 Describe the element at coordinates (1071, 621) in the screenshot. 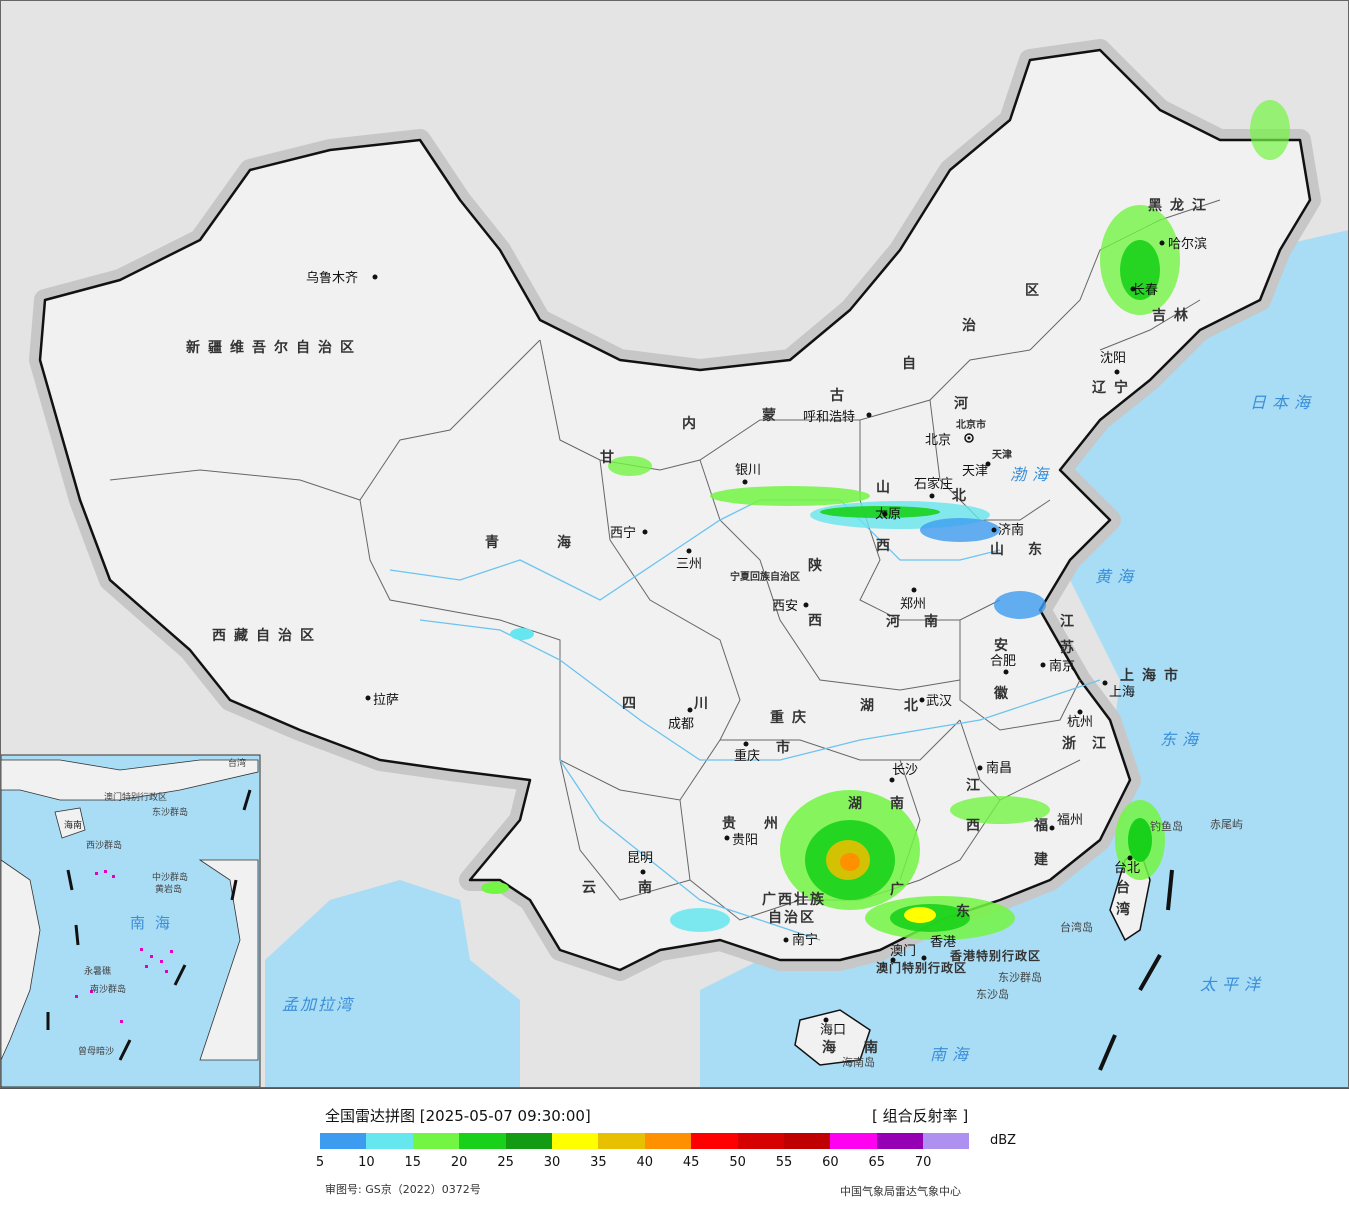

I see `label-jiangsu-1: 江` at that location.